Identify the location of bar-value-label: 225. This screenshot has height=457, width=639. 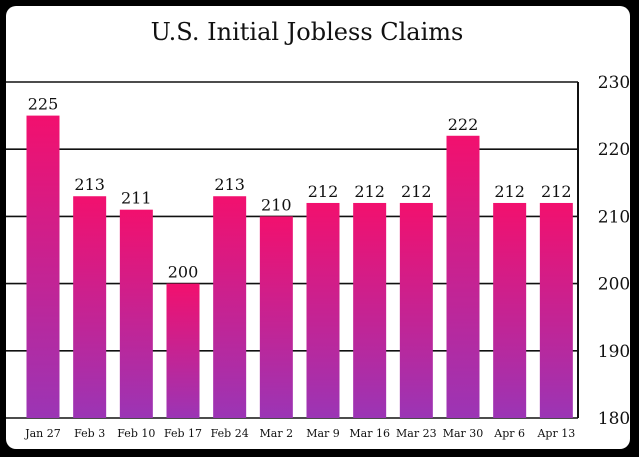
(43, 104).